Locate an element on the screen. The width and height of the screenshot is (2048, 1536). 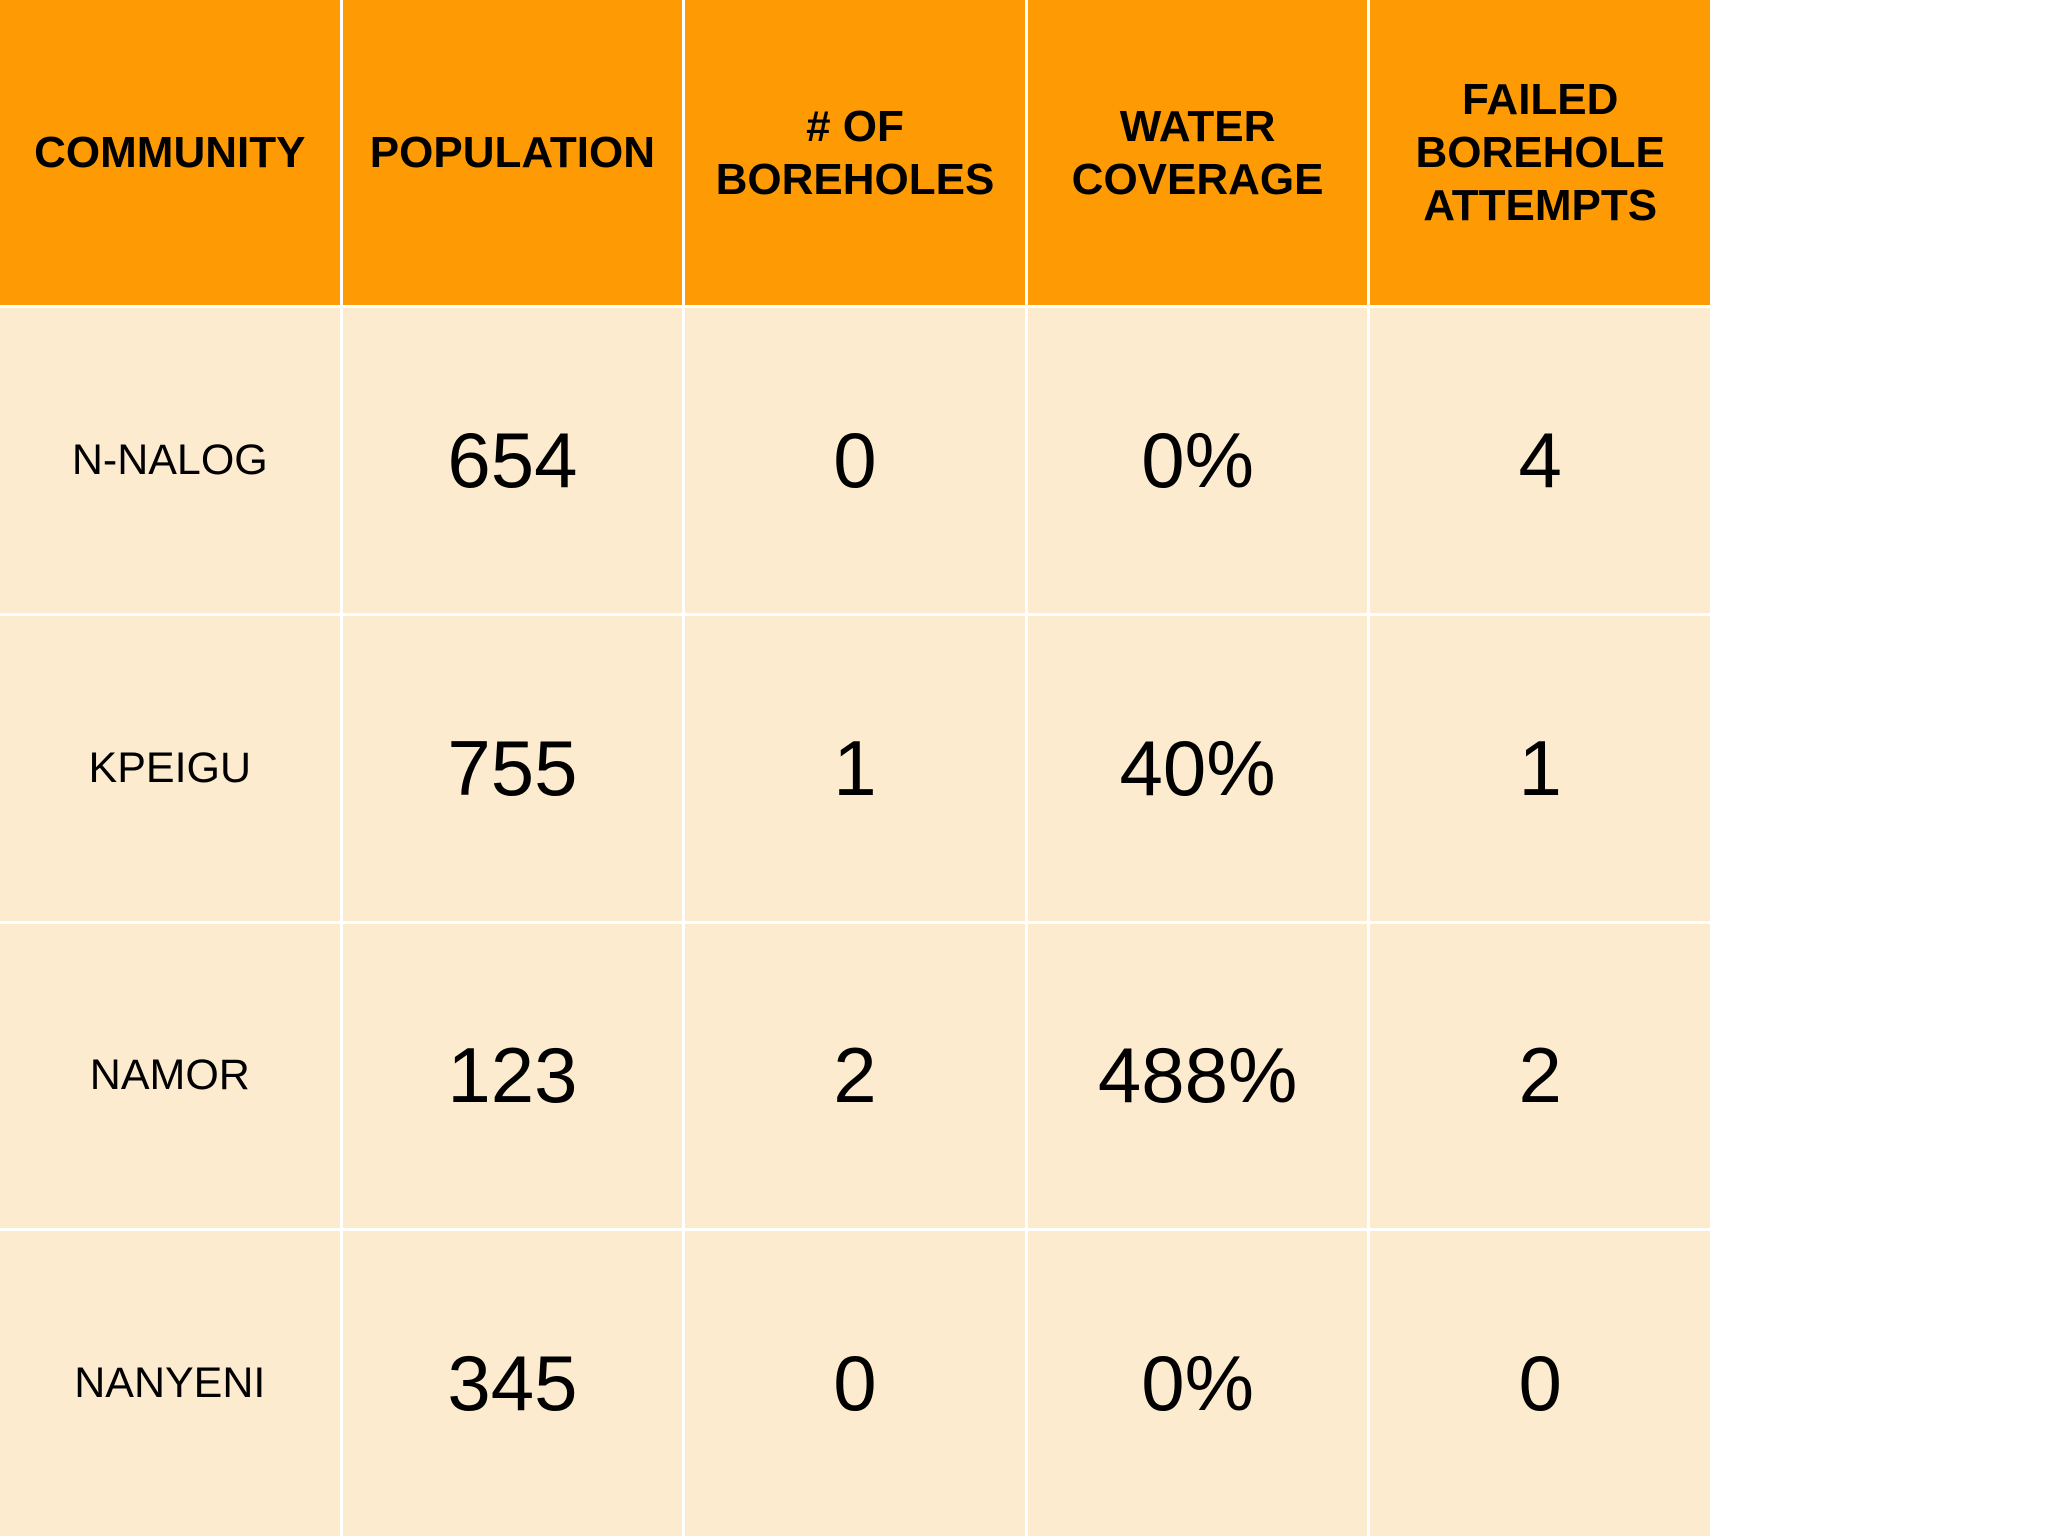
cell-population: 345 is located at coordinates (512, 1383).